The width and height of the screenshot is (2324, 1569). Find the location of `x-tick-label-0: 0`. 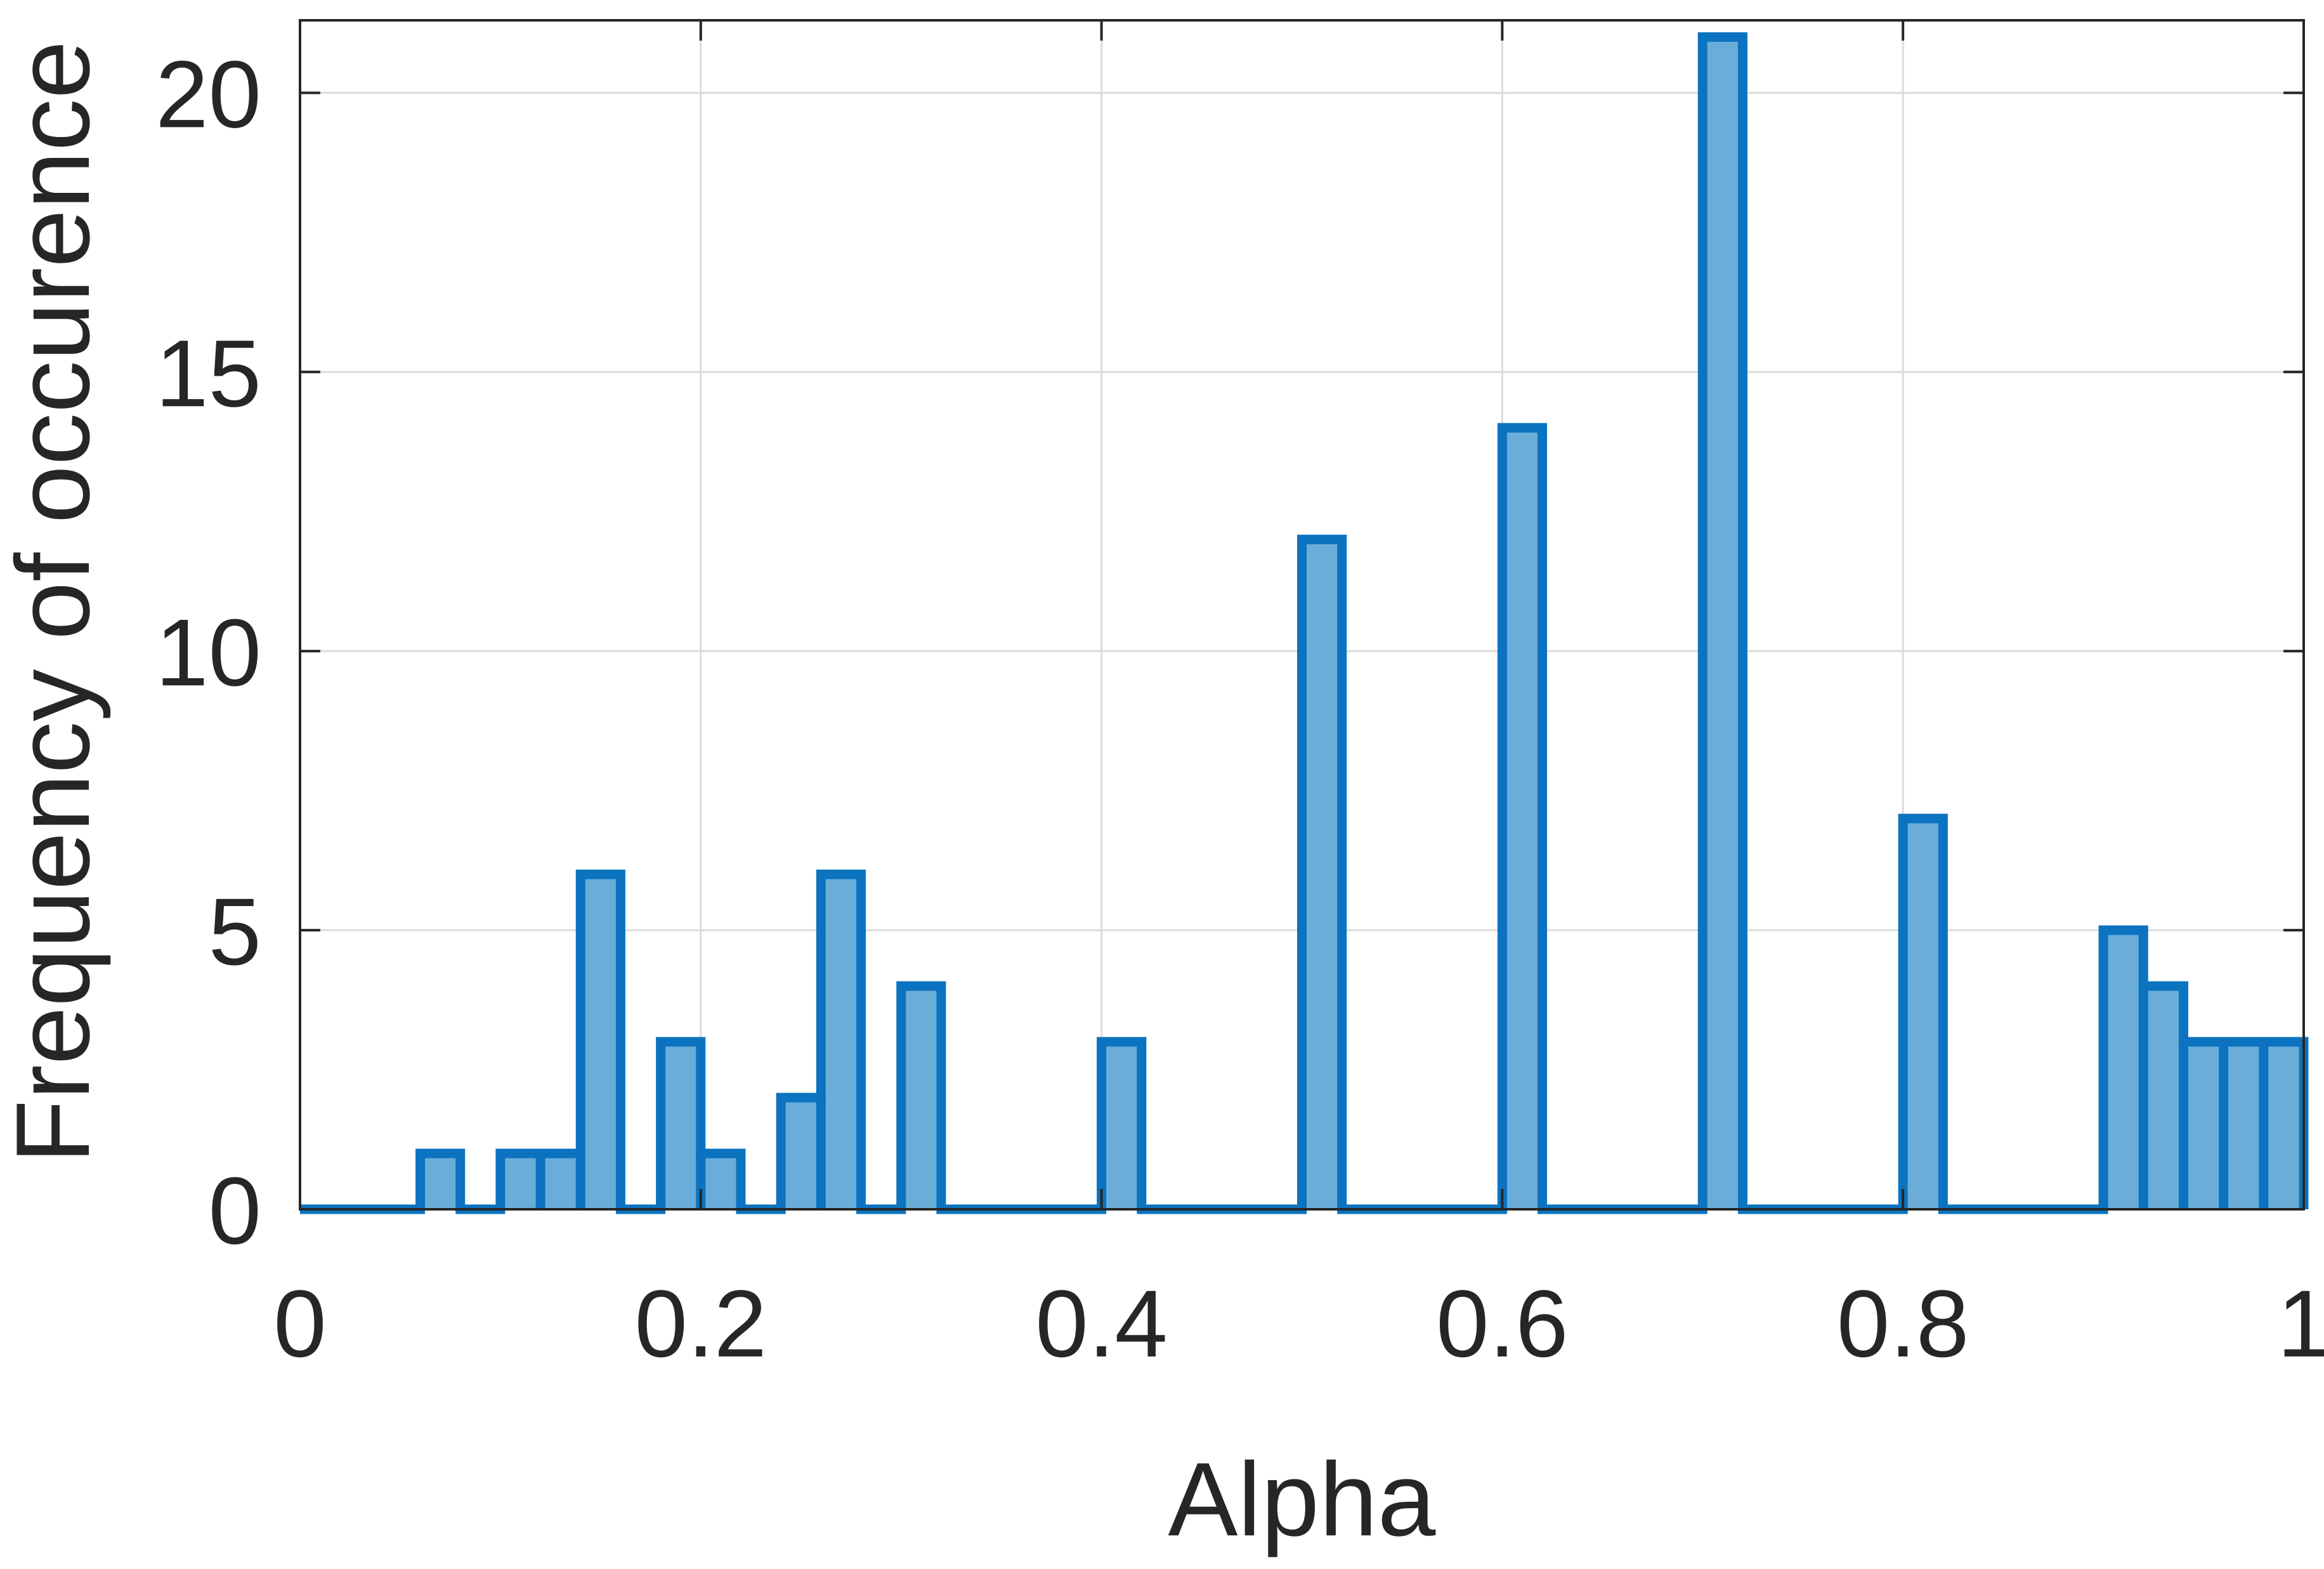

x-tick-label-0: 0 is located at coordinates (299, 1323).